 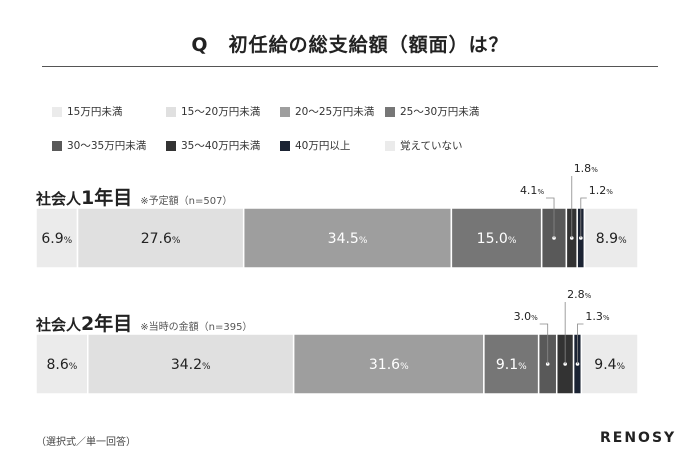 I want to click on legend-item-7: 覚えていない, so click(x=423, y=145).